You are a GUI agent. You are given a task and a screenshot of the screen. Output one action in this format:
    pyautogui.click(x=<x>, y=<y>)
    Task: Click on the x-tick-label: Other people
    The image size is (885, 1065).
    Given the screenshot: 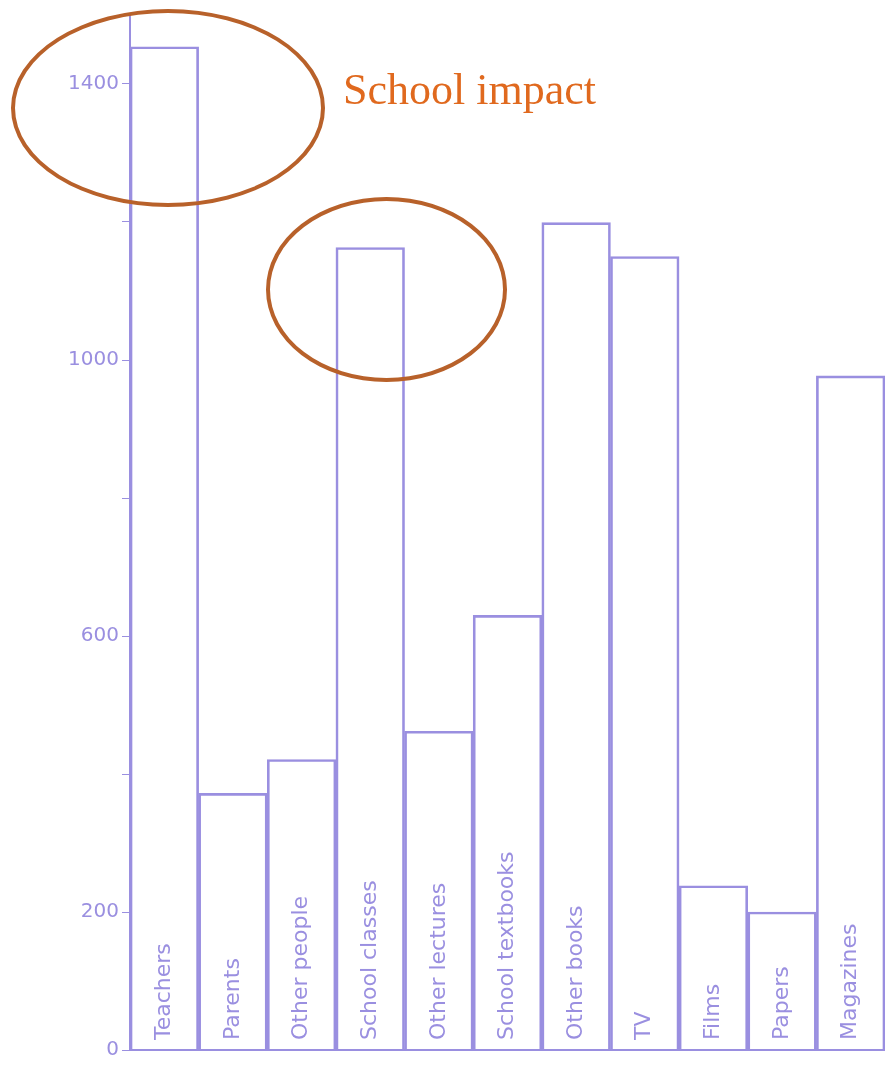 What is the action you would take?
    pyautogui.click(x=300, y=967)
    